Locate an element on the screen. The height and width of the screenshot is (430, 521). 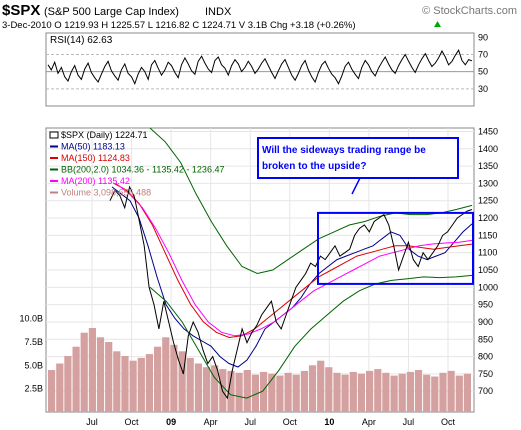
legend-label: MA(200) 1135.42 is located at coordinates (95, 181).